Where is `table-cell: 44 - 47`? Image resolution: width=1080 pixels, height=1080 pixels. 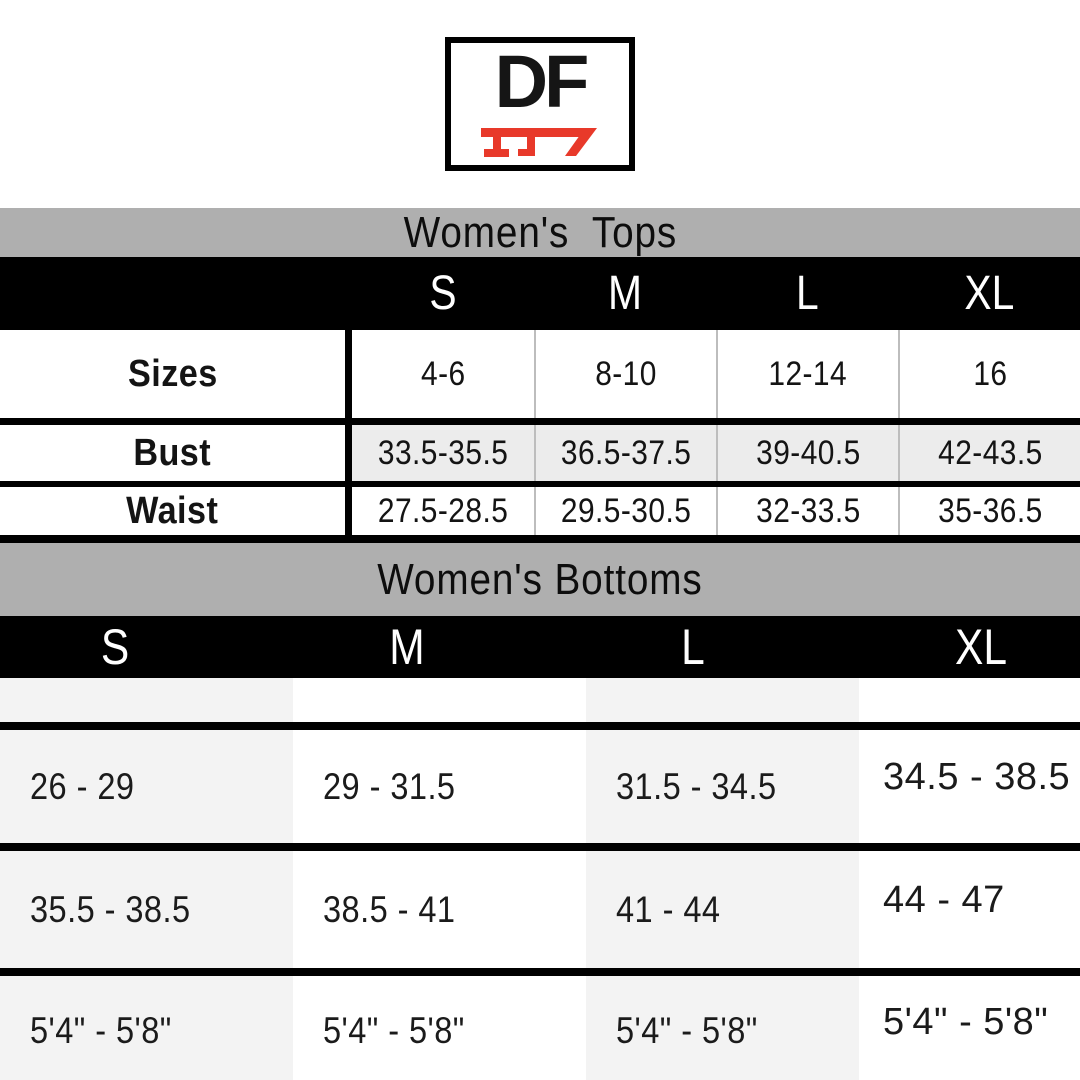
table-cell: 44 - 47 is located at coordinates (969, 909).